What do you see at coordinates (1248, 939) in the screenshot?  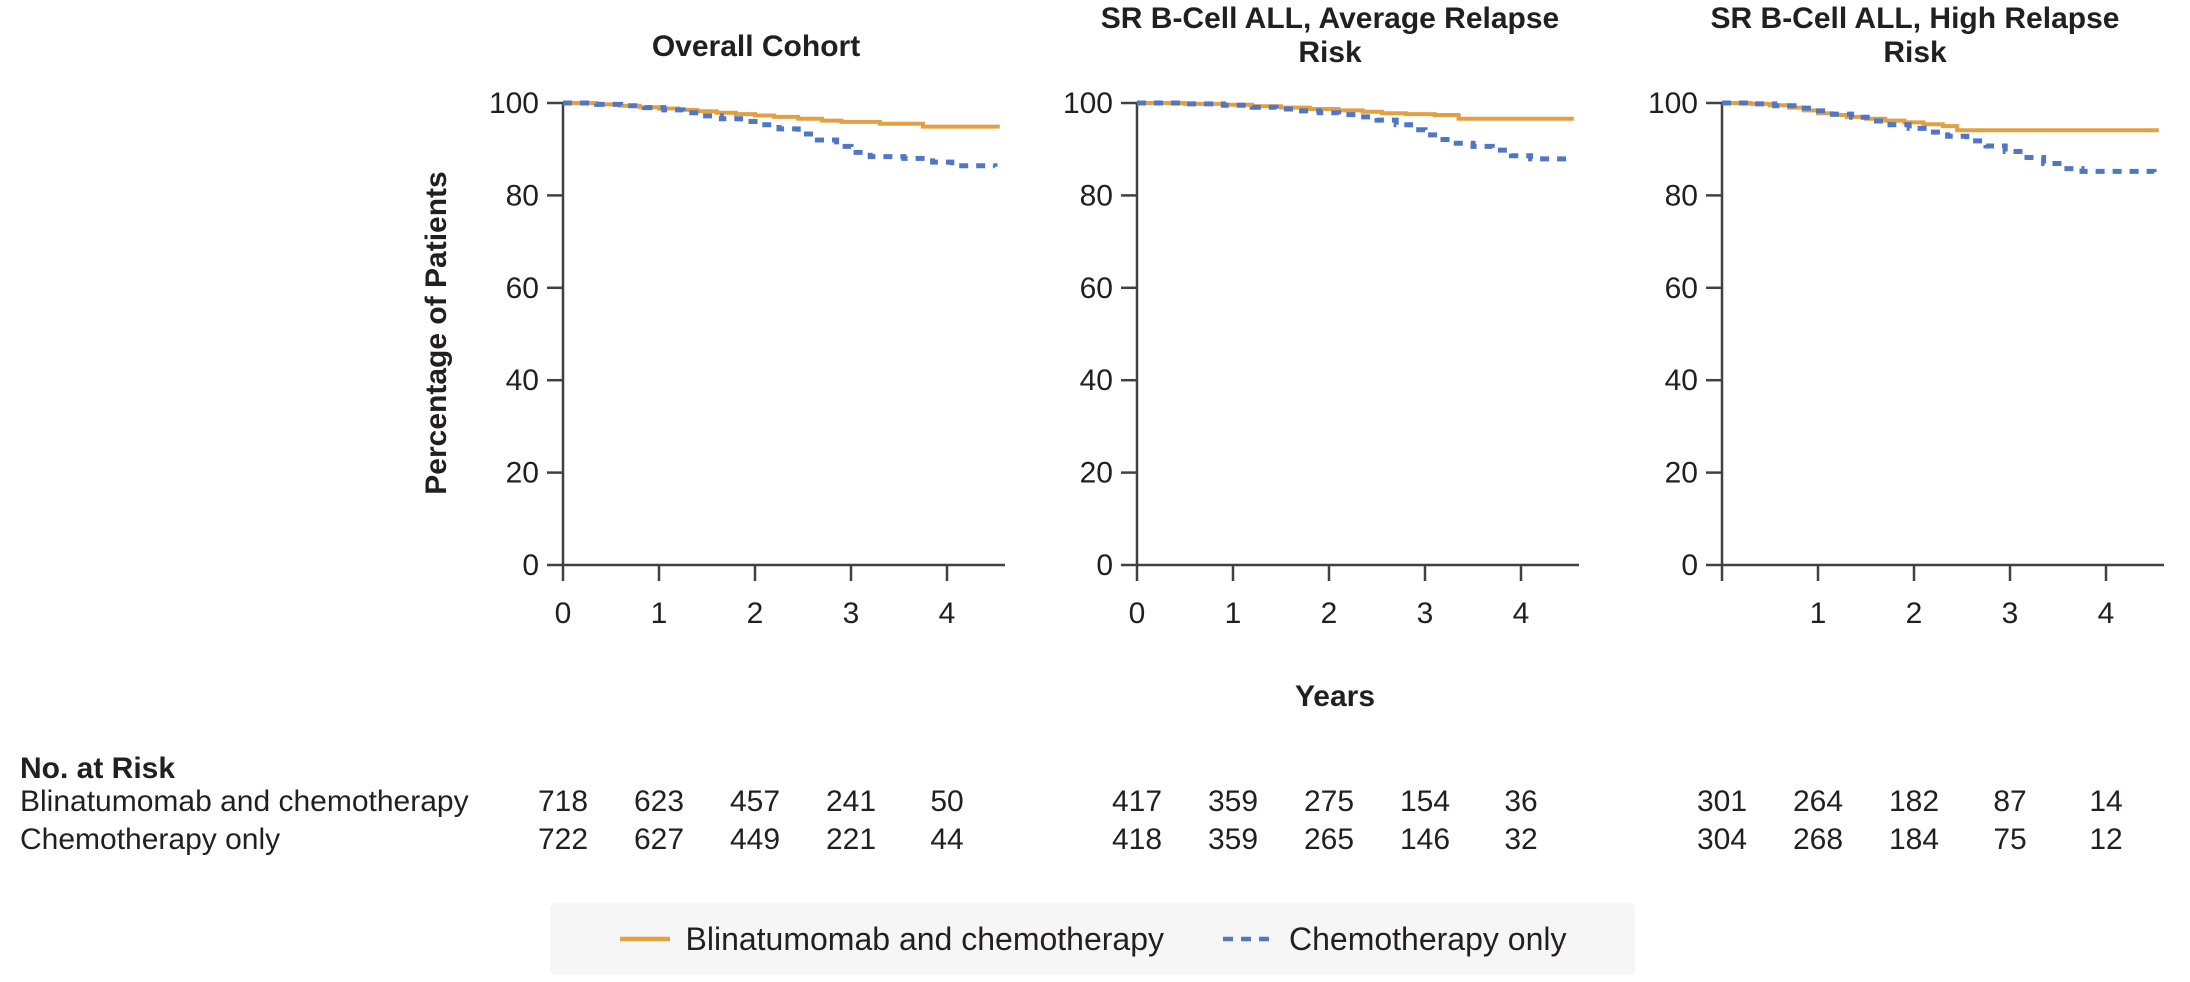 I see `dashed-line-swatch-icon` at bounding box center [1248, 939].